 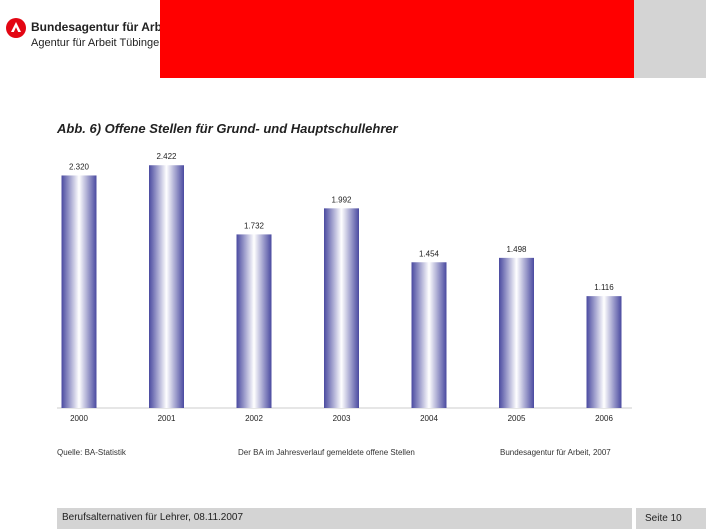 I want to click on bar-2004, so click(x=429, y=335).